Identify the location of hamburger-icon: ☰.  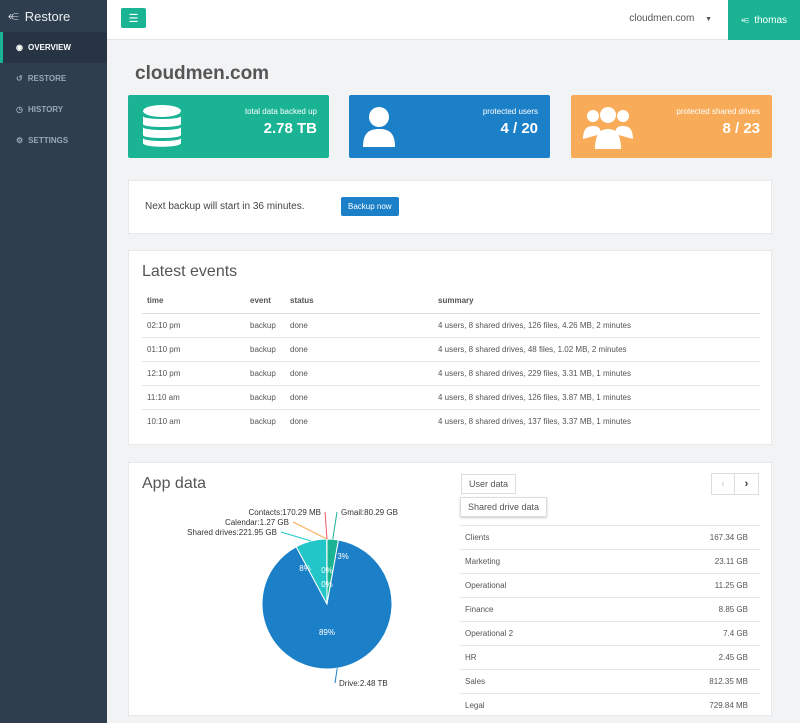
(133, 18).